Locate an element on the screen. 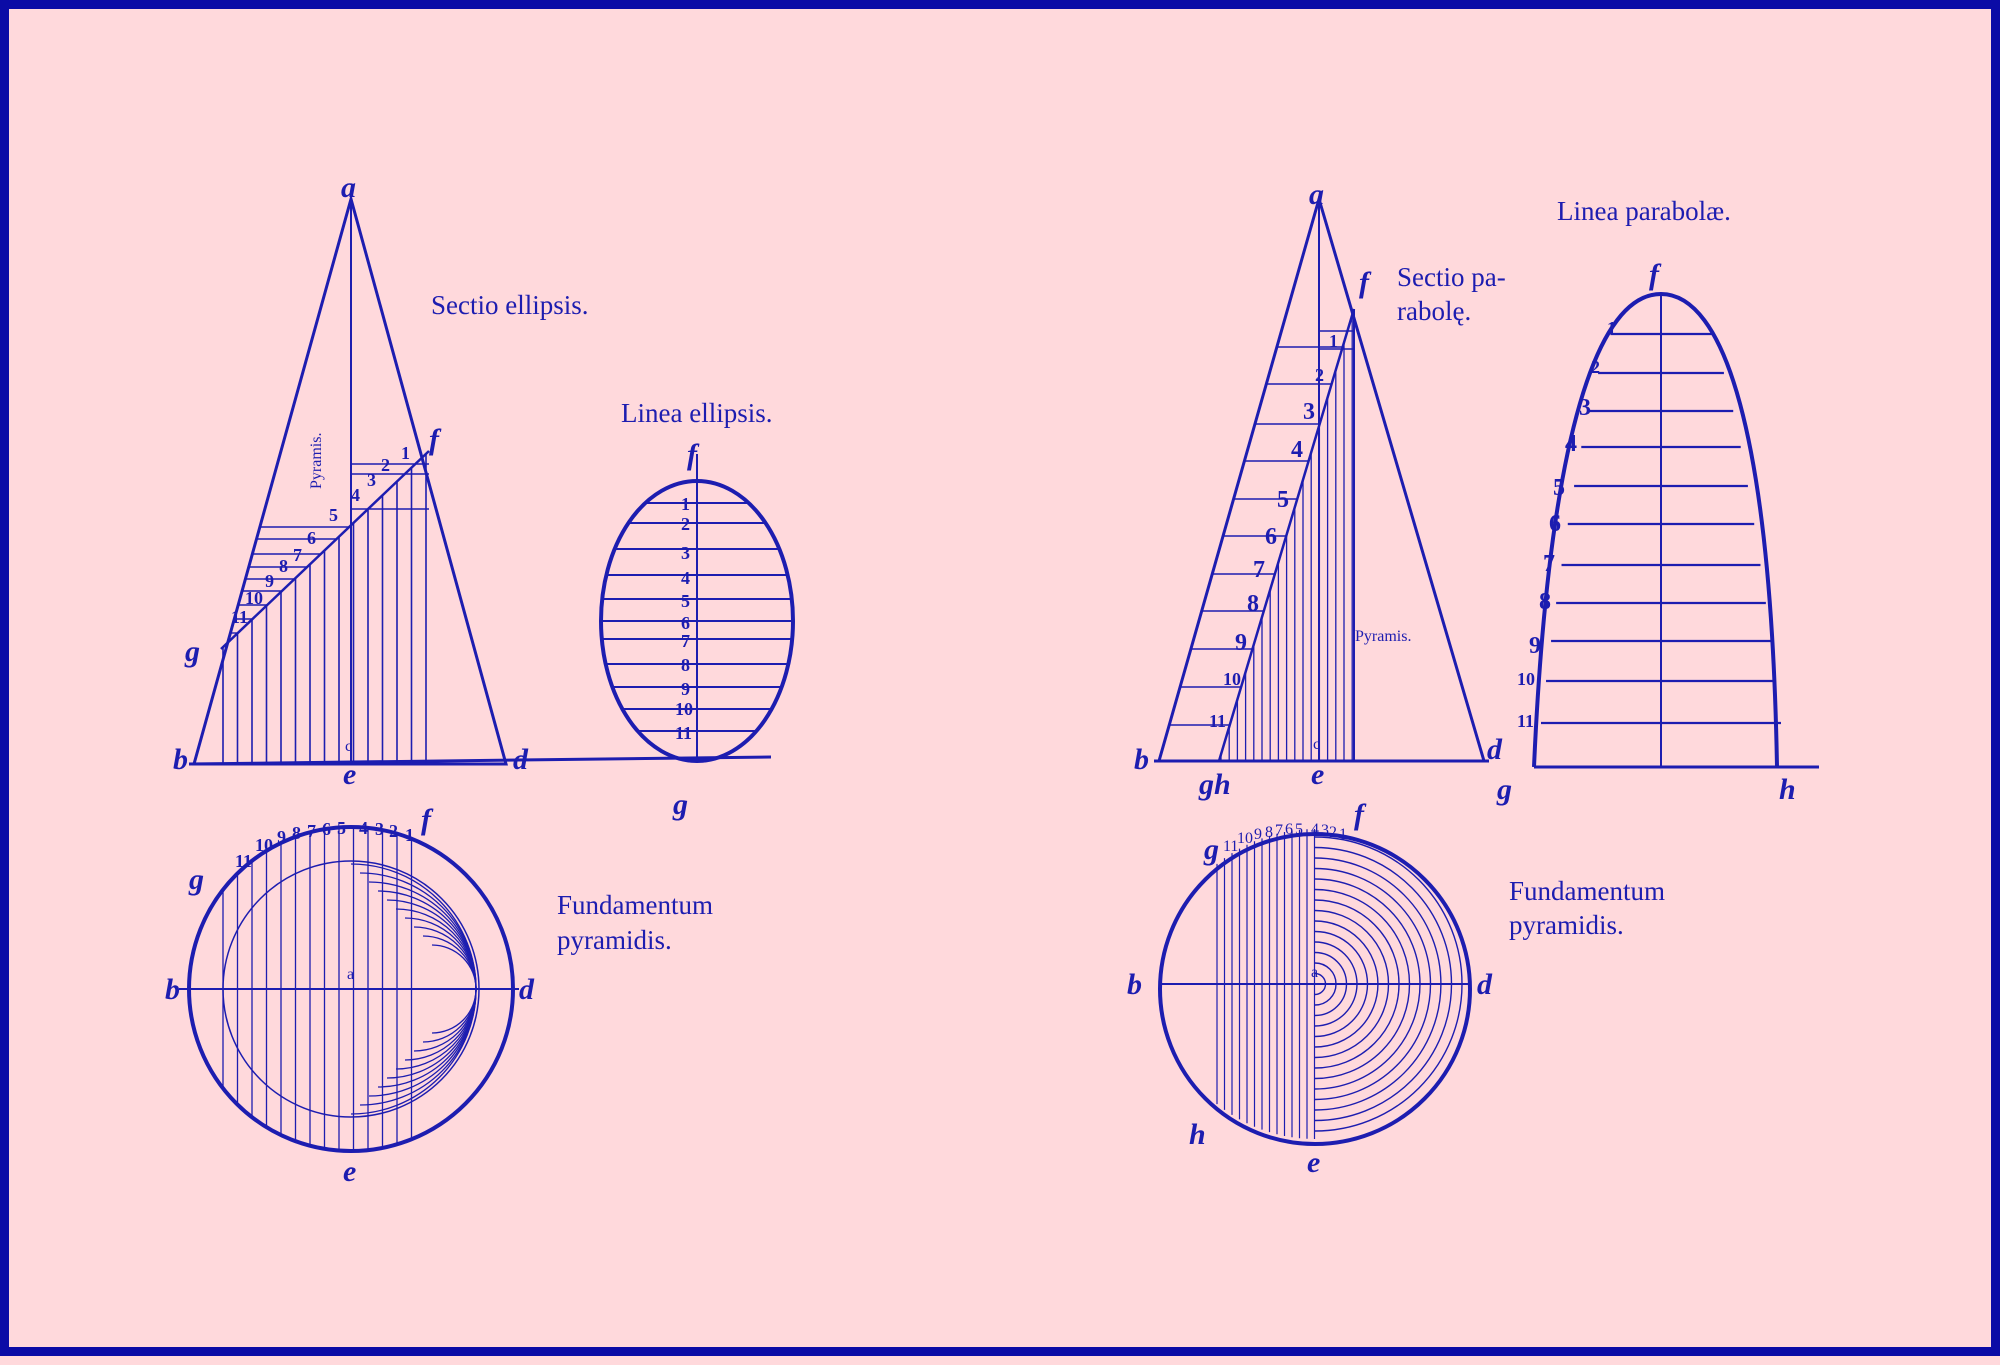 This screenshot has height=1365, width=2000. left-section-num: 1 is located at coordinates (405, 453).